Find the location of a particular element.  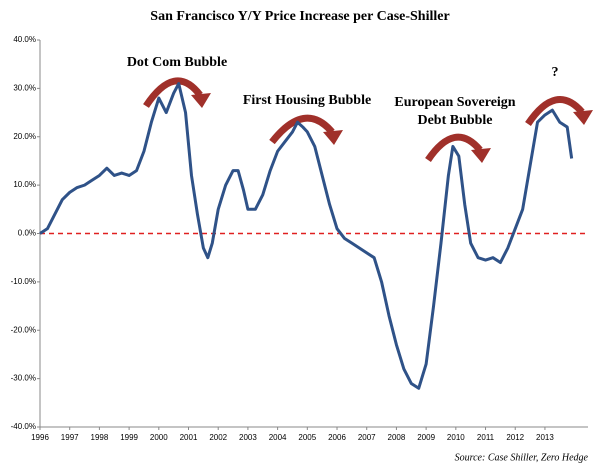

x-tick-label: 2002 is located at coordinates (218, 437).